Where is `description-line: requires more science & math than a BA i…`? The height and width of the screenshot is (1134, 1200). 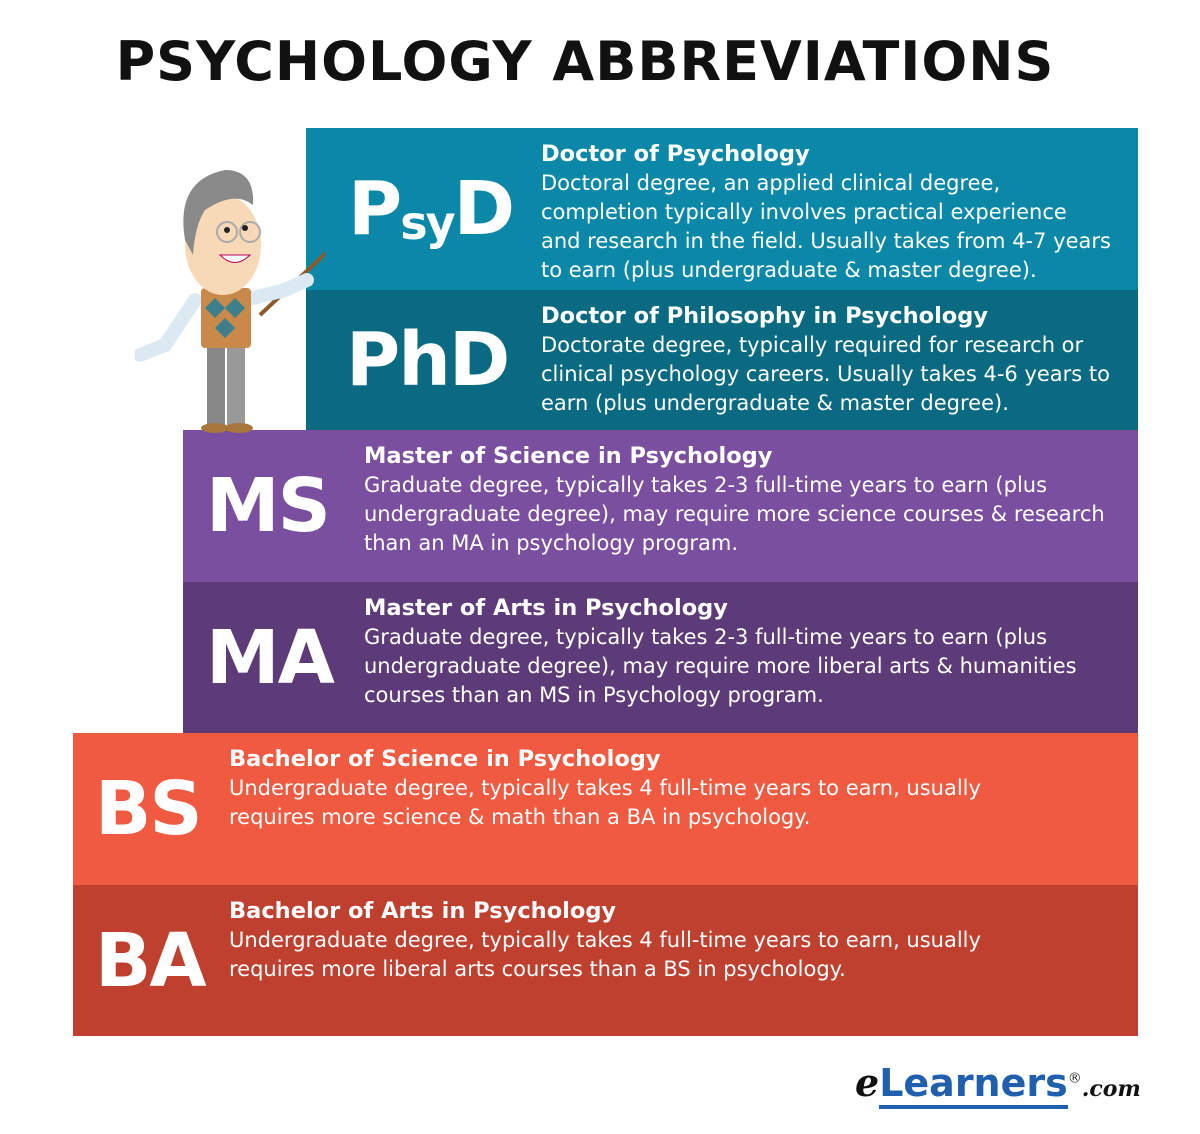
description-line: requires more science & math than a BA i… is located at coordinates (520, 817).